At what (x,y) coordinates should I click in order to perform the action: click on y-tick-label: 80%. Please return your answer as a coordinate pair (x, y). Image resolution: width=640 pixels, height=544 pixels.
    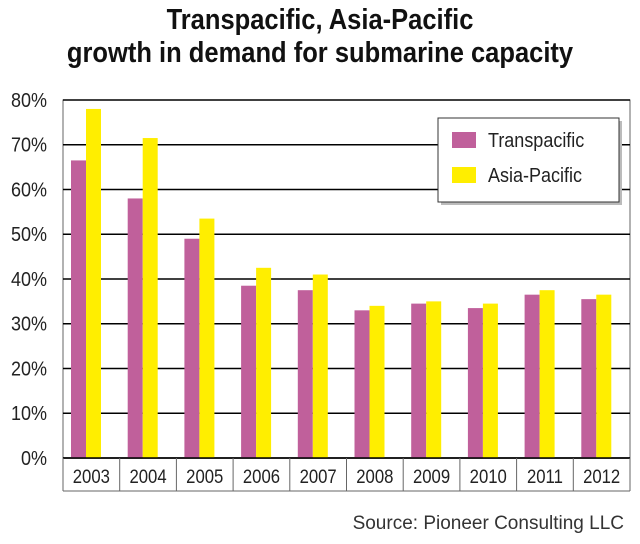
    Looking at the image, I should click on (29, 101).